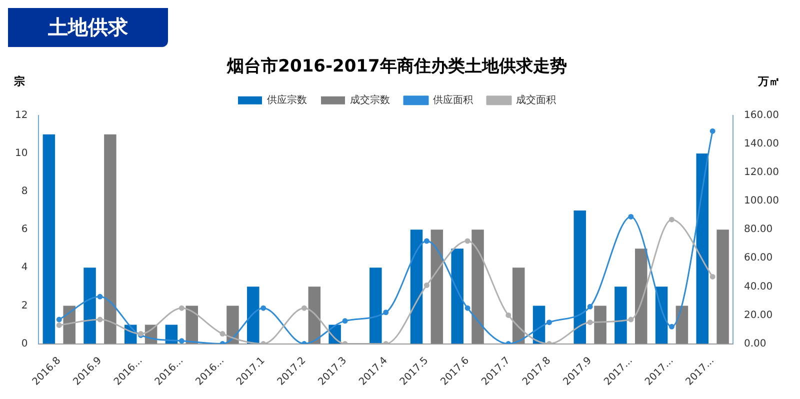 This screenshot has height=399, width=800. What do you see at coordinates (24, 344) in the screenshot?
I see `y-tick-label: 0` at bounding box center [24, 344].